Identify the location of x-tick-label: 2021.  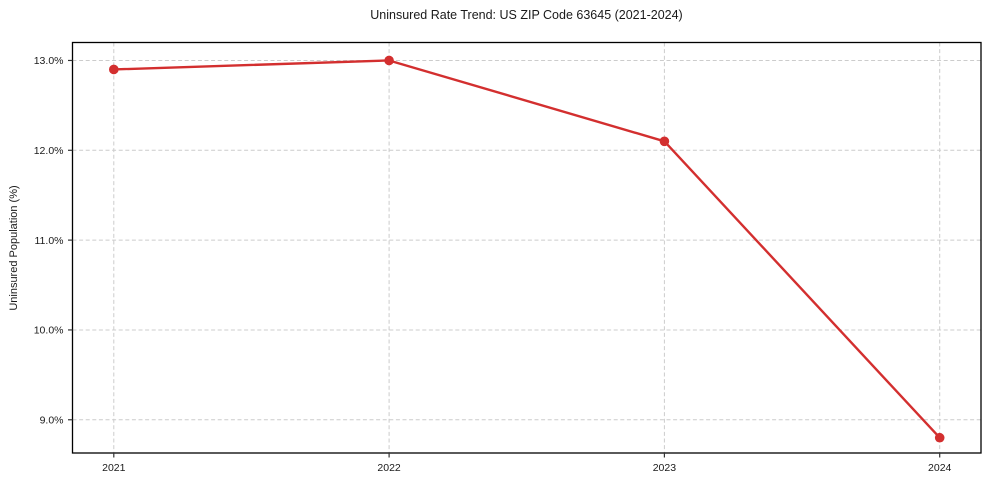
(114, 468).